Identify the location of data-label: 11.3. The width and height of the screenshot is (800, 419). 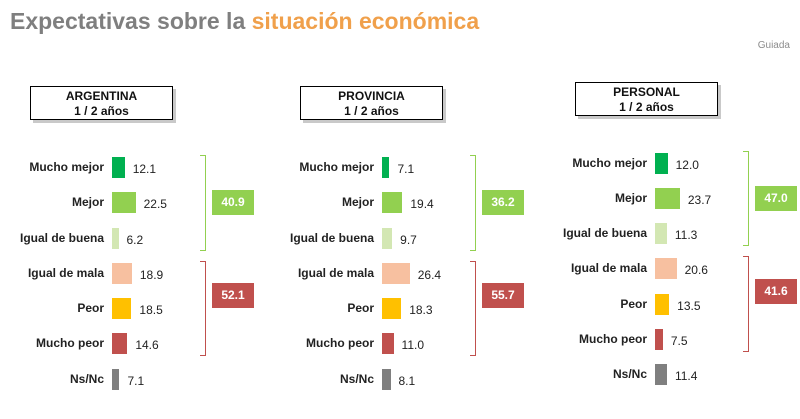
(686, 235).